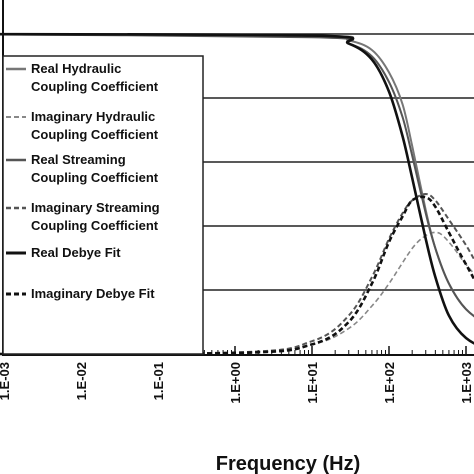  What do you see at coordinates (93, 116) in the screenshot?
I see `legend-label: Imaginary Hydraulic` at bounding box center [93, 116].